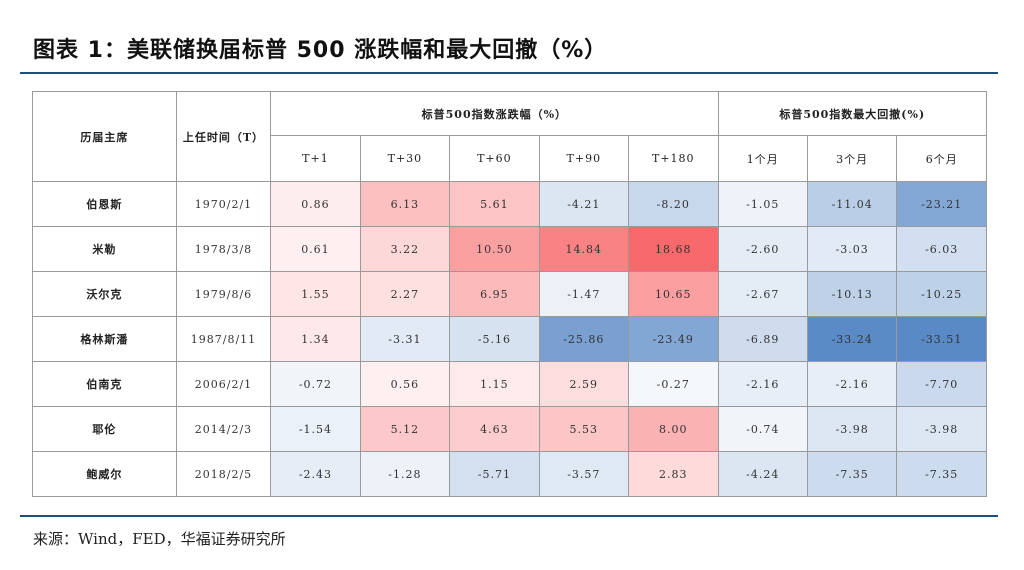 Image resolution: width=1024 pixels, height=570 pixels. I want to click on column-header: 6个月, so click(941, 158).